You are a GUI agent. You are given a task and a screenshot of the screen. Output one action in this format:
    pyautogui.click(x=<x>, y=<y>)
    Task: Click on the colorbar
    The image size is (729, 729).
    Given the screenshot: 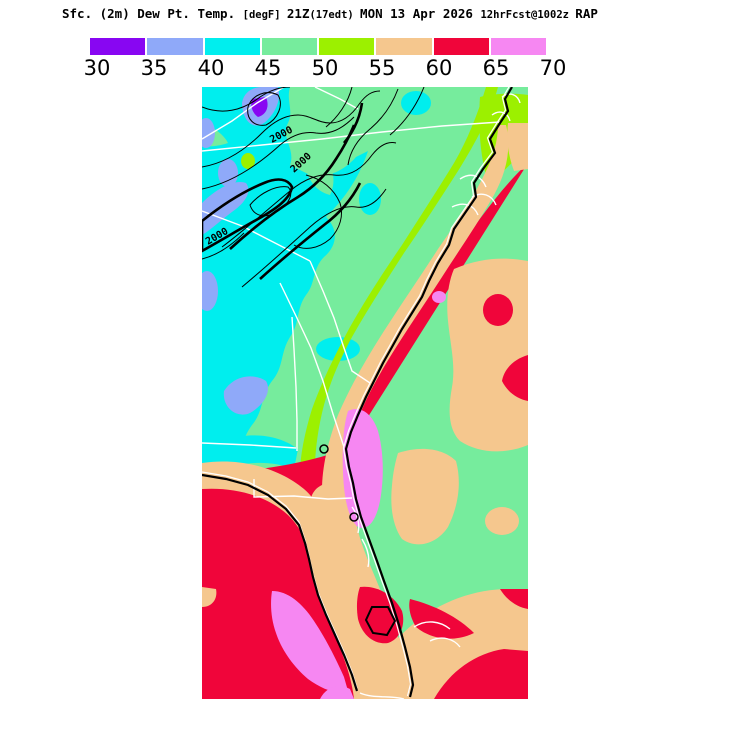 What is the action you would take?
    pyautogui.click(x=318, y=46)
    